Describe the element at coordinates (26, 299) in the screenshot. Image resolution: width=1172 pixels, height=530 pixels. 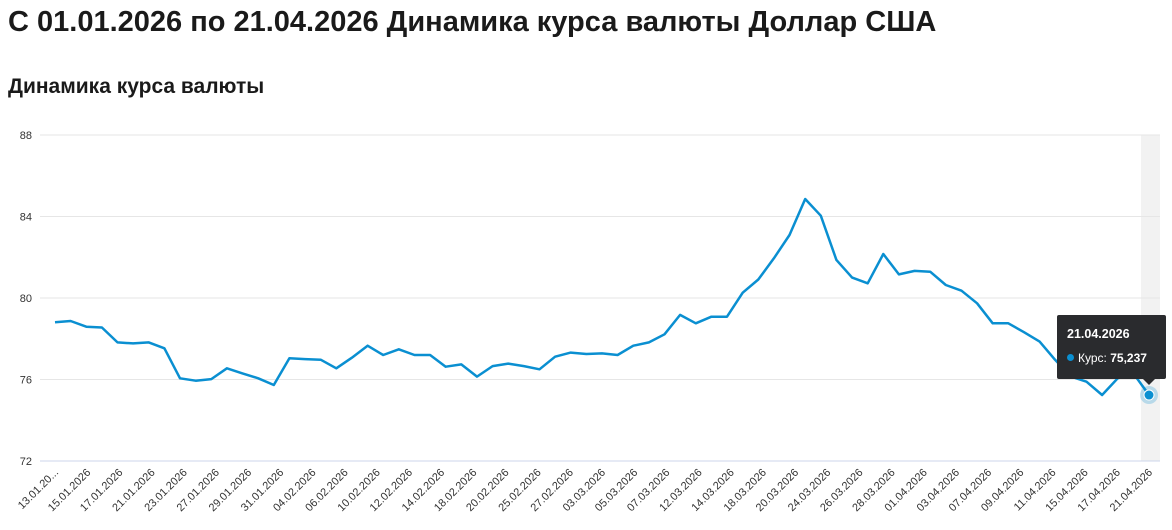
I see `y-tick-label: 80` at that location.